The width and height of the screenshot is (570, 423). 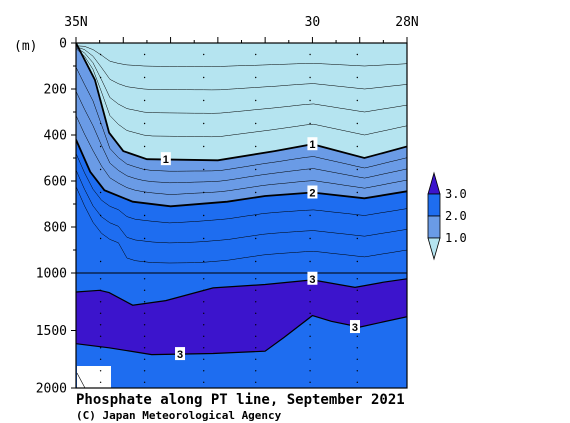 What do you see at coordinates (55, 90) in the screenshot?
I see `y-tick-label: 200` at bounding box center [55, 90].